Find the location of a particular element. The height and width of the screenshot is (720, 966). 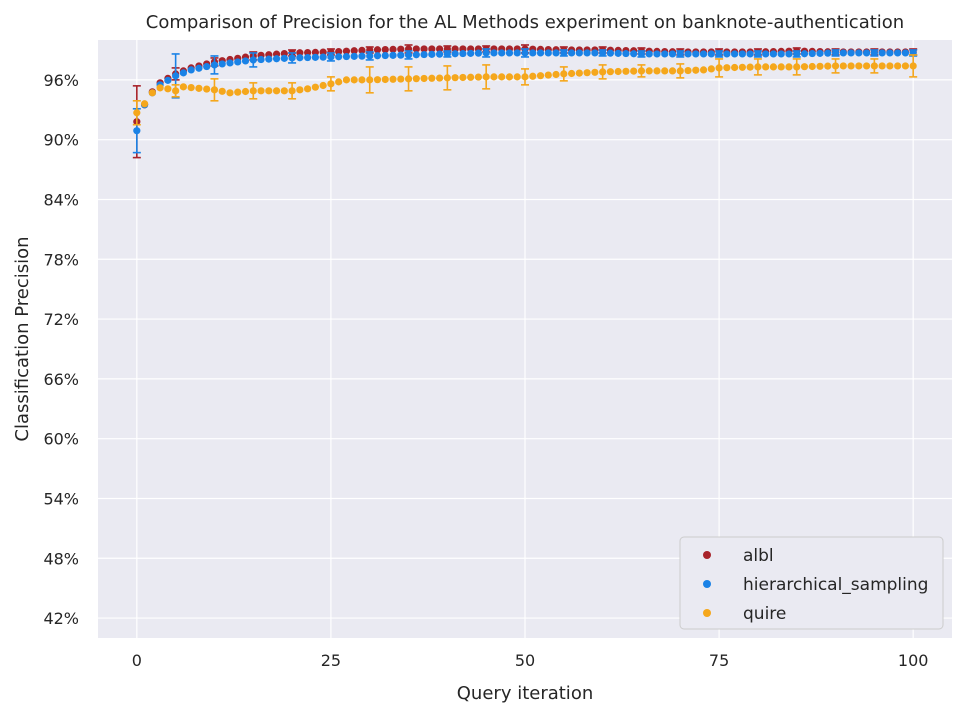

legend-label: quire is located at coordinates (764, 614).